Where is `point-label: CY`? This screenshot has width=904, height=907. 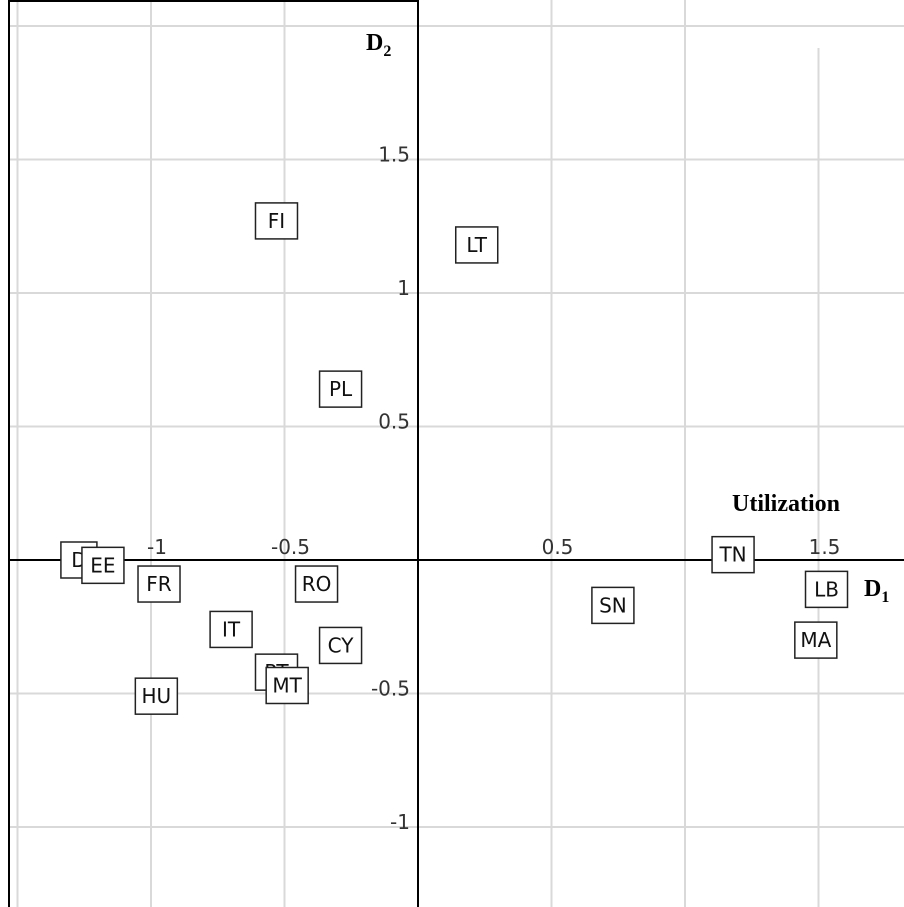
point-label: CY is located at coordinates (341, 645).